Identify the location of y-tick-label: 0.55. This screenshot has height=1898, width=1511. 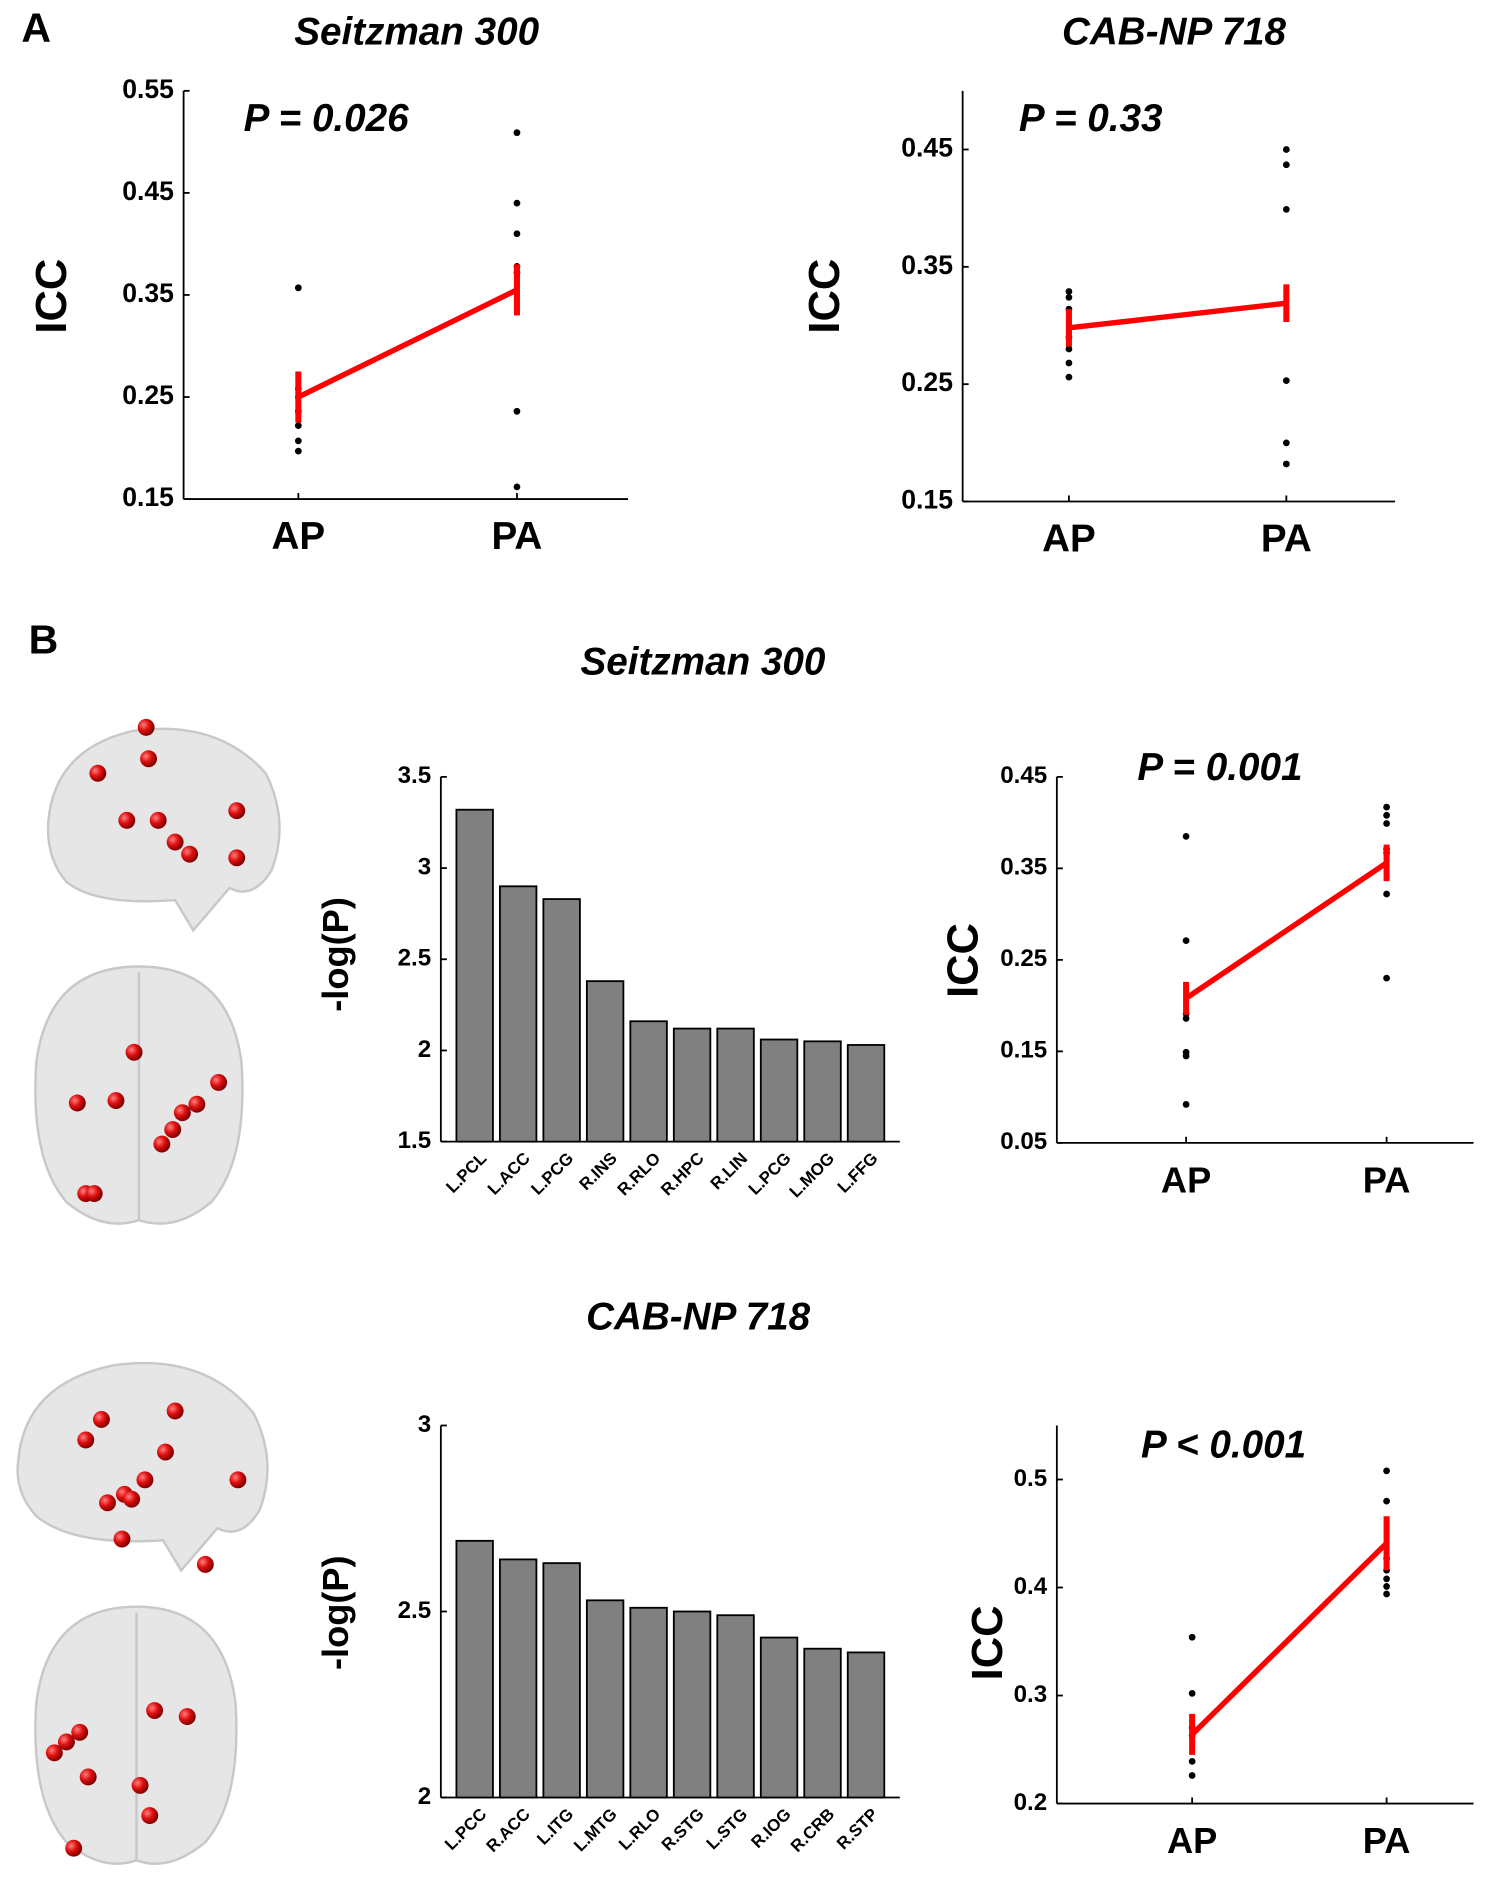
(148, 89).